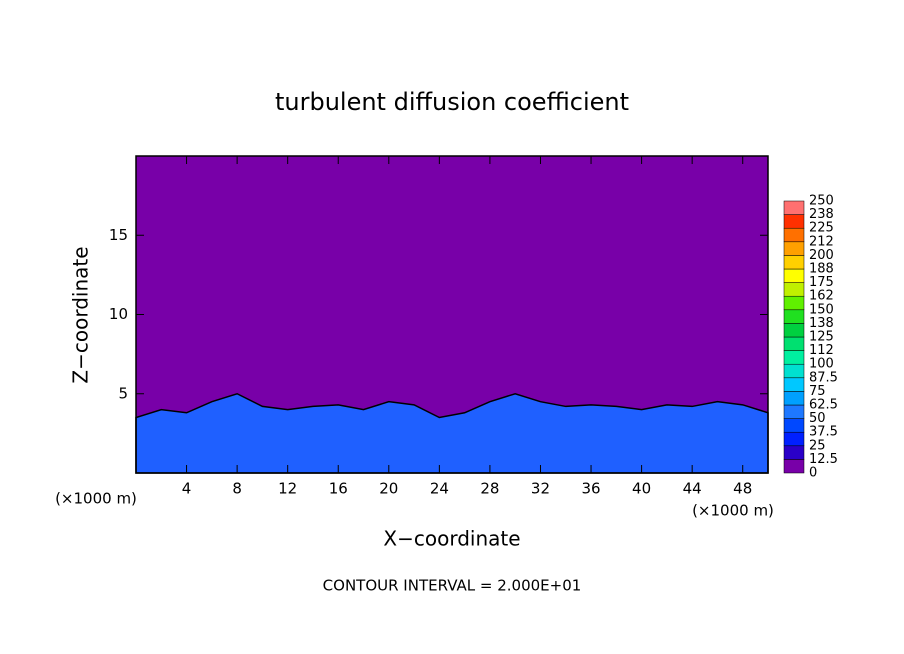  Describe the element at coordinates (813, 473) in the screenshot. I see `colorbar-label: 0` at that location.